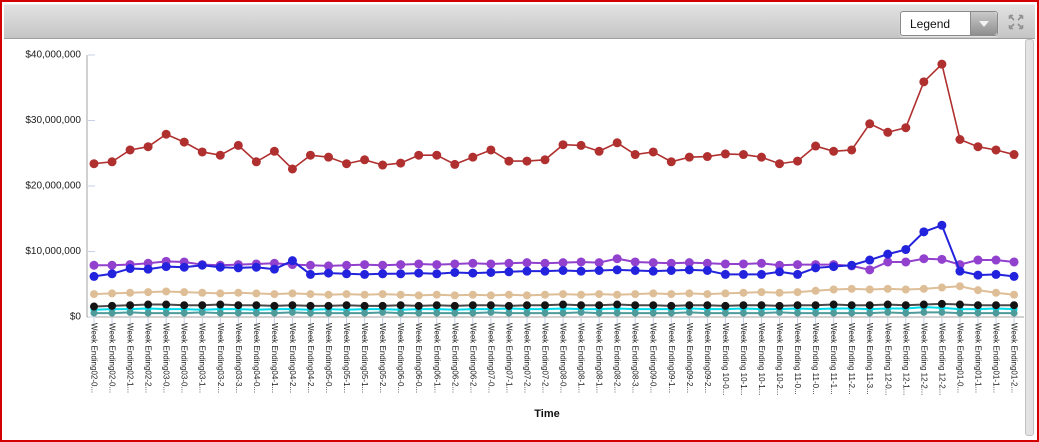 The width and height of the screenshot is (1039, 442). Describe the element at coordinates (1029, 237) in the screenshot. I see `vertical-scrollbar` at that location.